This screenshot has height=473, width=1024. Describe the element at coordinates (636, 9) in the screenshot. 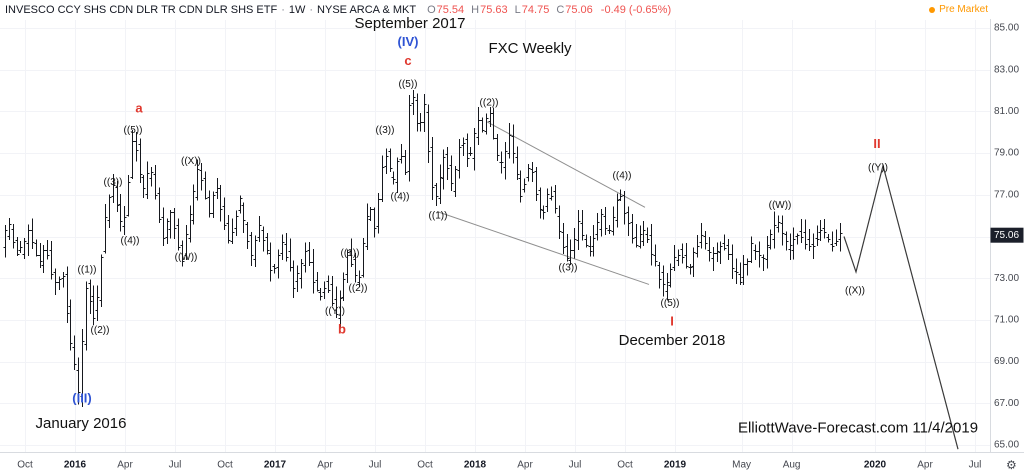

I see `price-change: -0.49 (-0.65%)` at that location.